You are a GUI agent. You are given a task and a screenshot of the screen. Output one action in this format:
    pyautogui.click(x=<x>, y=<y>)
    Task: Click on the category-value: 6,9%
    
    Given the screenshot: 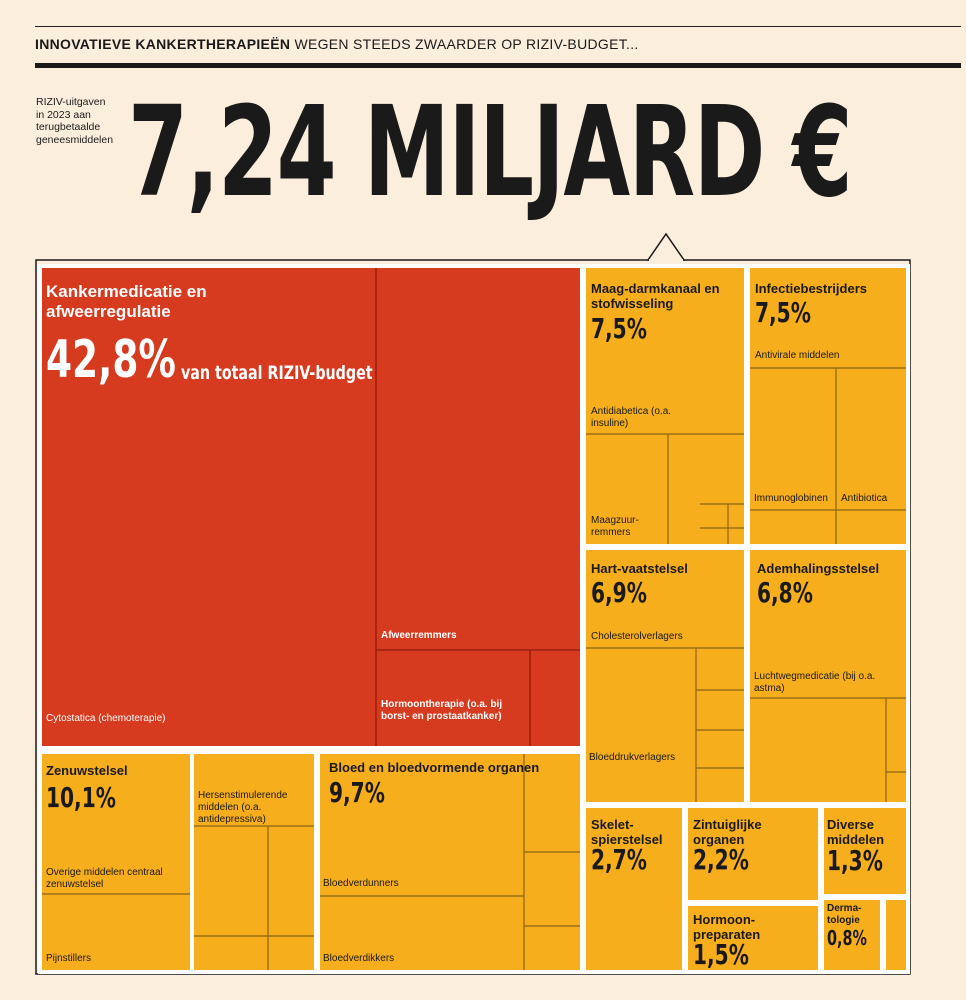 What is the action you would take?
    pyautogui.click(x=619, y=592)
    